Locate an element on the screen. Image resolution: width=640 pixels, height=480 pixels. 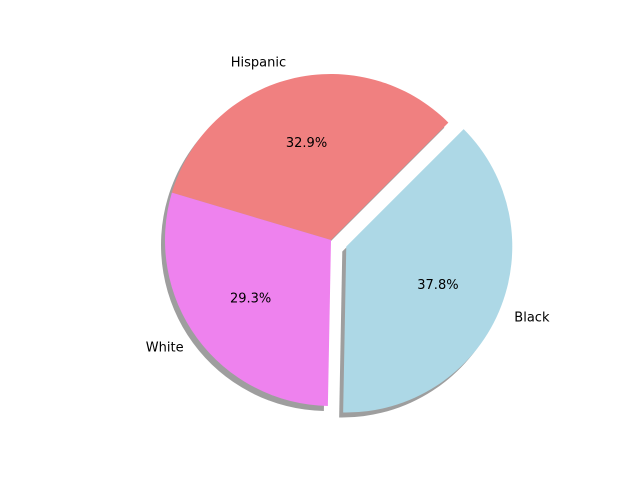
pie-category-label-white: White is located at coordinates (165, 347).